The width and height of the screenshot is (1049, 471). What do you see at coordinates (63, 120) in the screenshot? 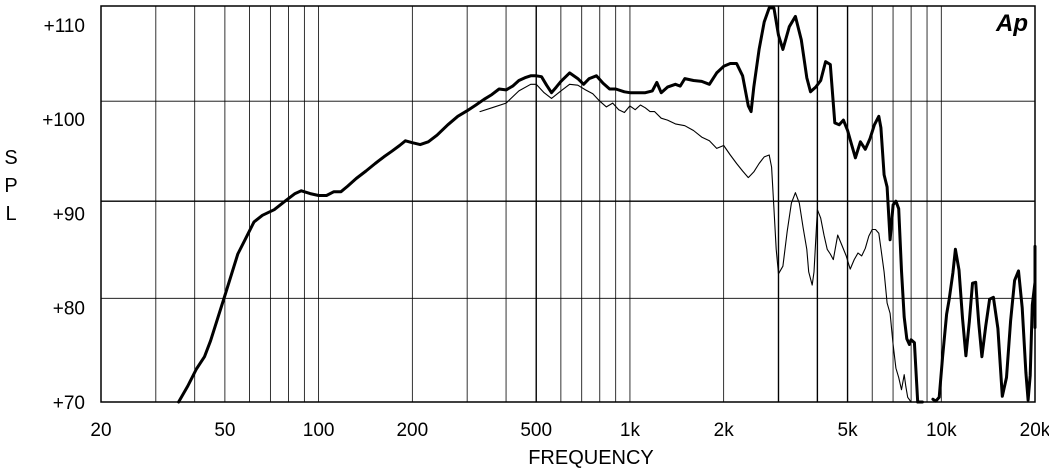
I see `y-tick-label: +100` at bounding box center [63, 120].